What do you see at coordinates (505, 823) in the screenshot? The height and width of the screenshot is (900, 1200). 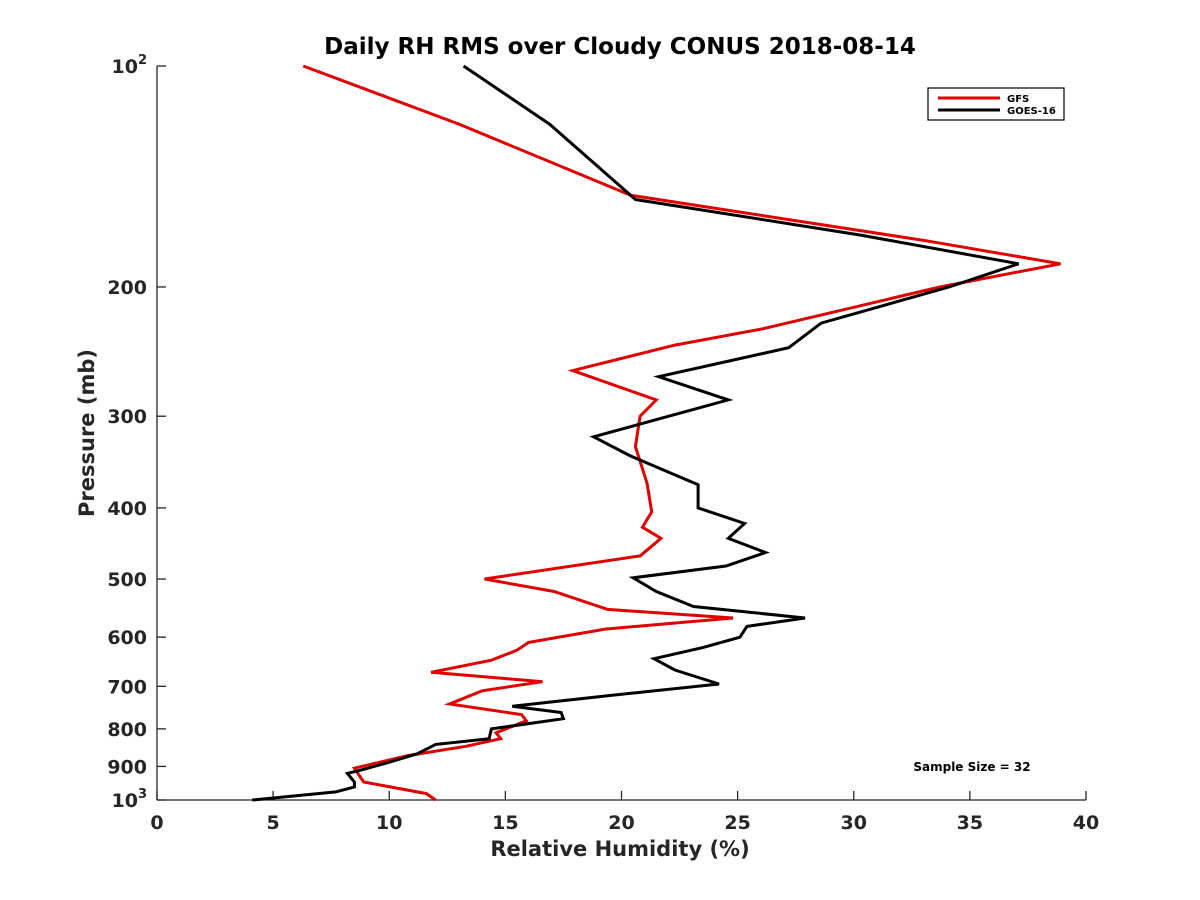 I see `x-tick-label: 15` at bounding box center [505, 823].